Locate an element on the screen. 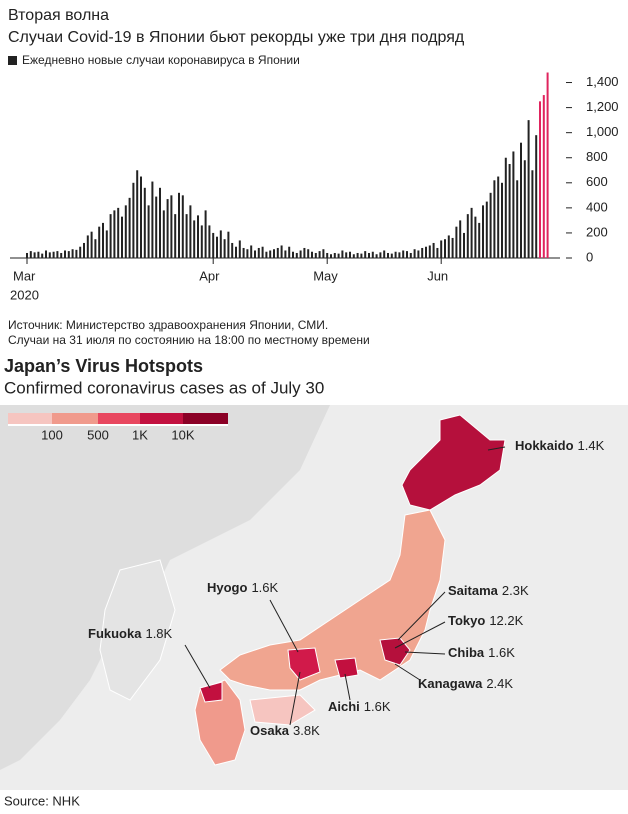 The height and width of the screenshot is (814, 628). region-name: Kanagawa is located at coordinates (450, 683).